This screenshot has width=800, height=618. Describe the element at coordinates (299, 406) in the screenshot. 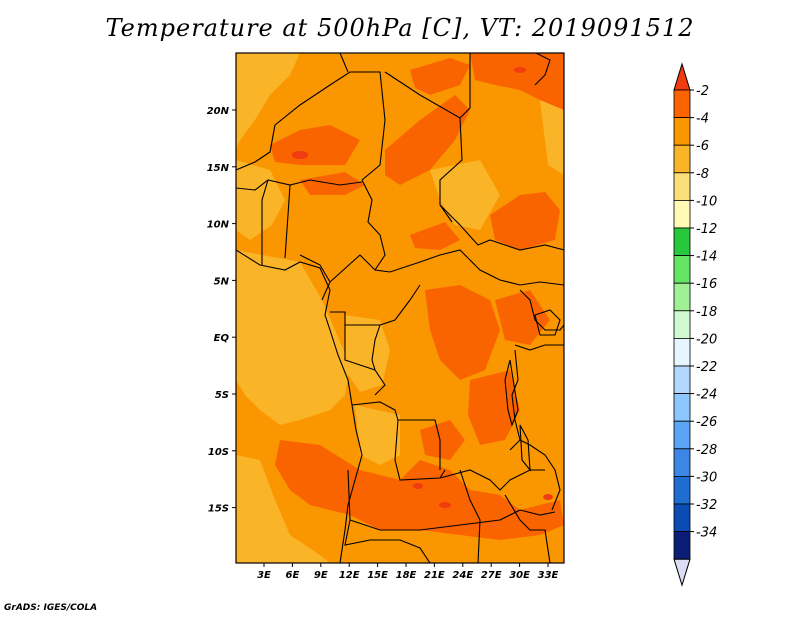

I see `atlantic-coastline` at that location.